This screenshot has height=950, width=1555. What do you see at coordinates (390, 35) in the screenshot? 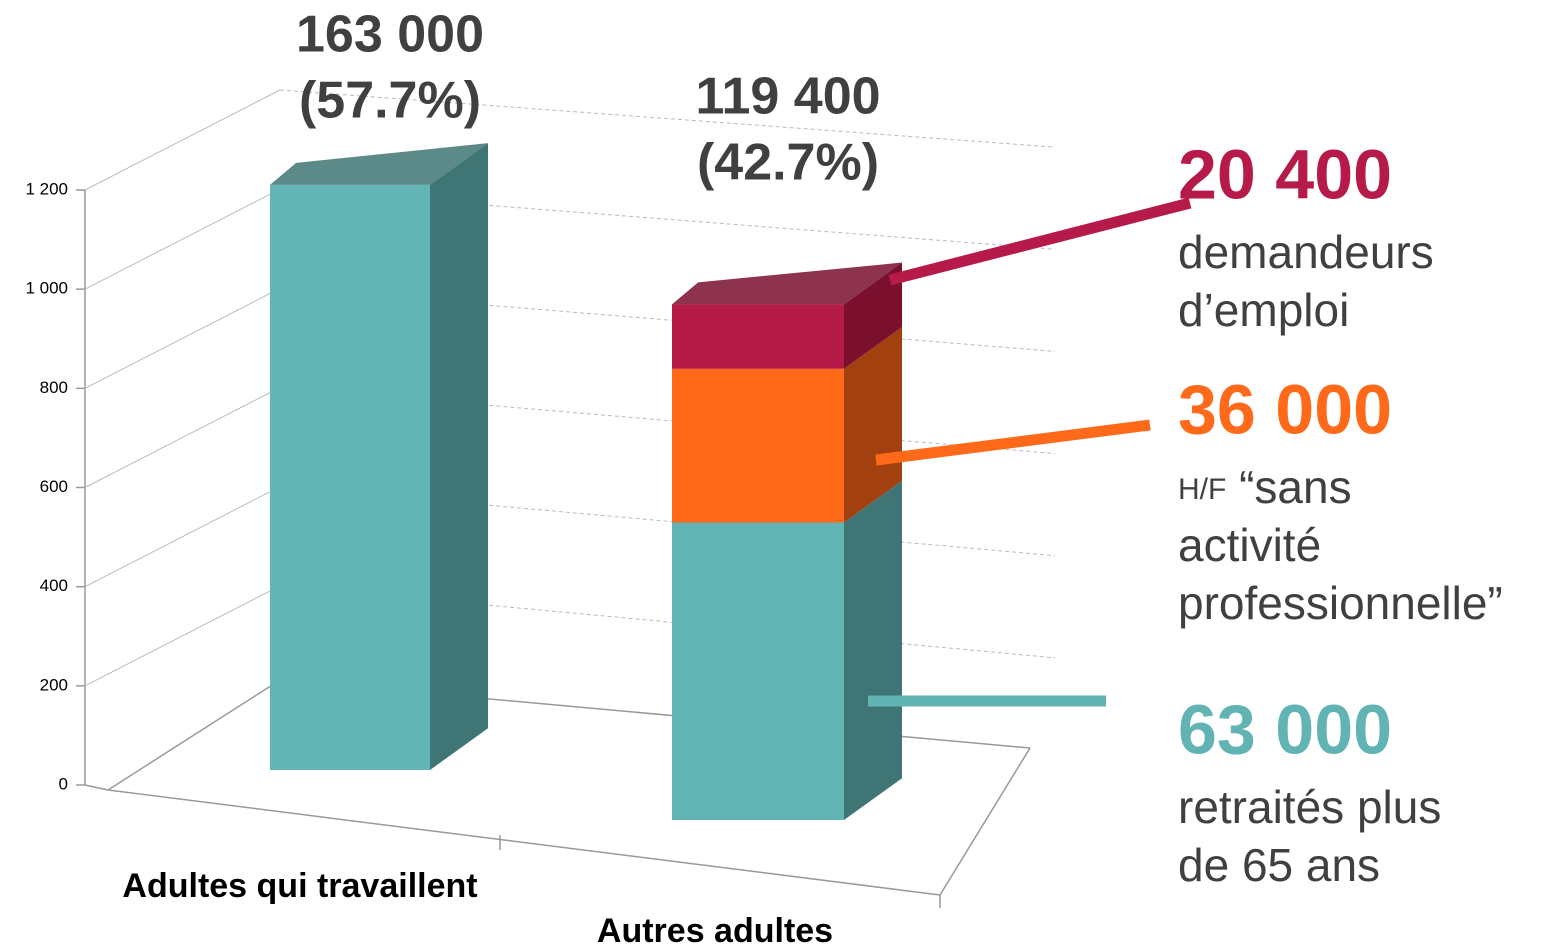
I see `bar-label: 163 000` at bounding box center [390, 35].